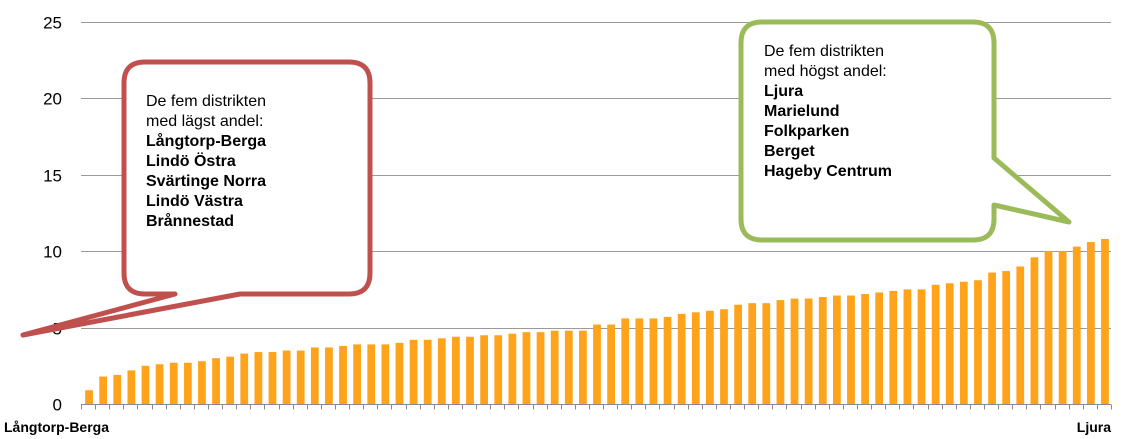 The image size is (1129, 439). I want to click on x-axis, so click(596, 407).